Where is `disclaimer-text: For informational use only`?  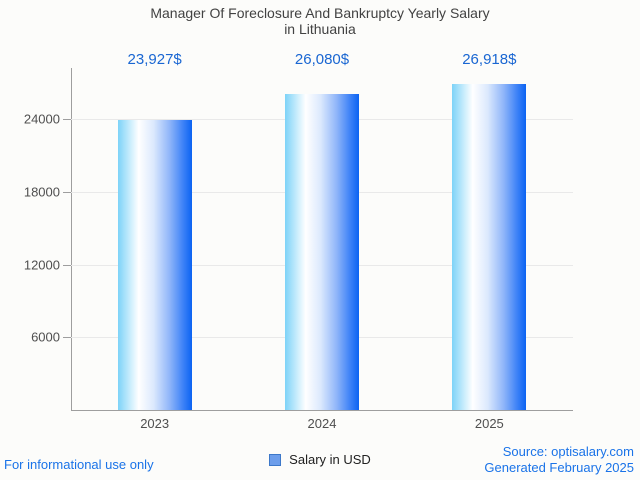
disclaimer-text: For informational use only is located at coordinates (79, 464).